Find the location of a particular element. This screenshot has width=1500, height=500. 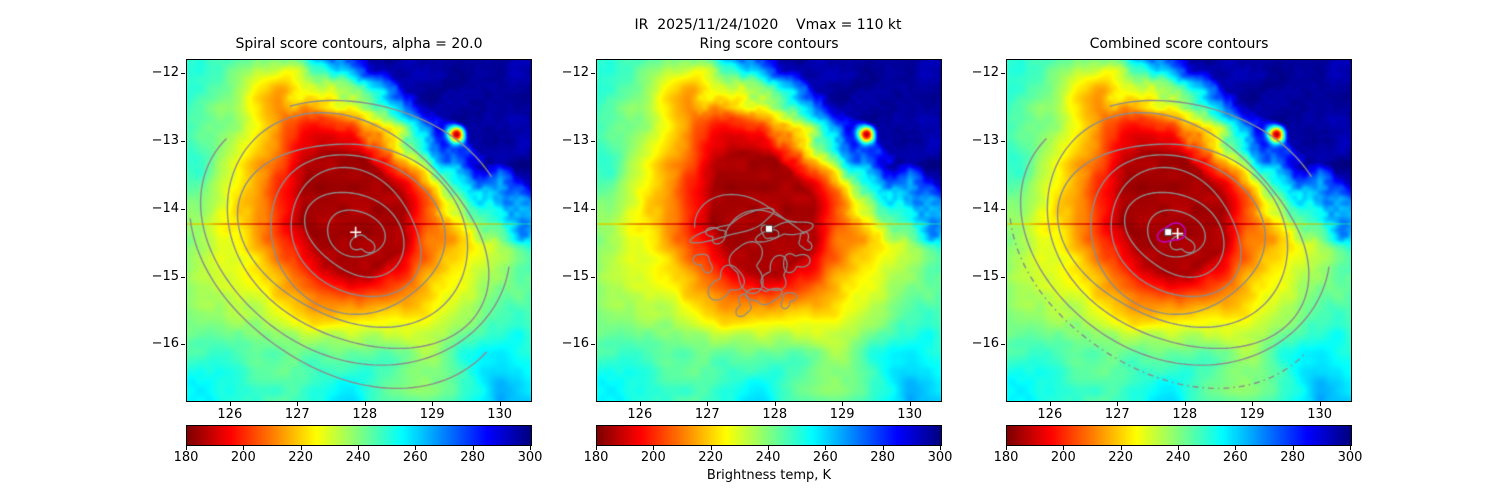

x-tick-label: 128 is located at coordinates (1185, 414).